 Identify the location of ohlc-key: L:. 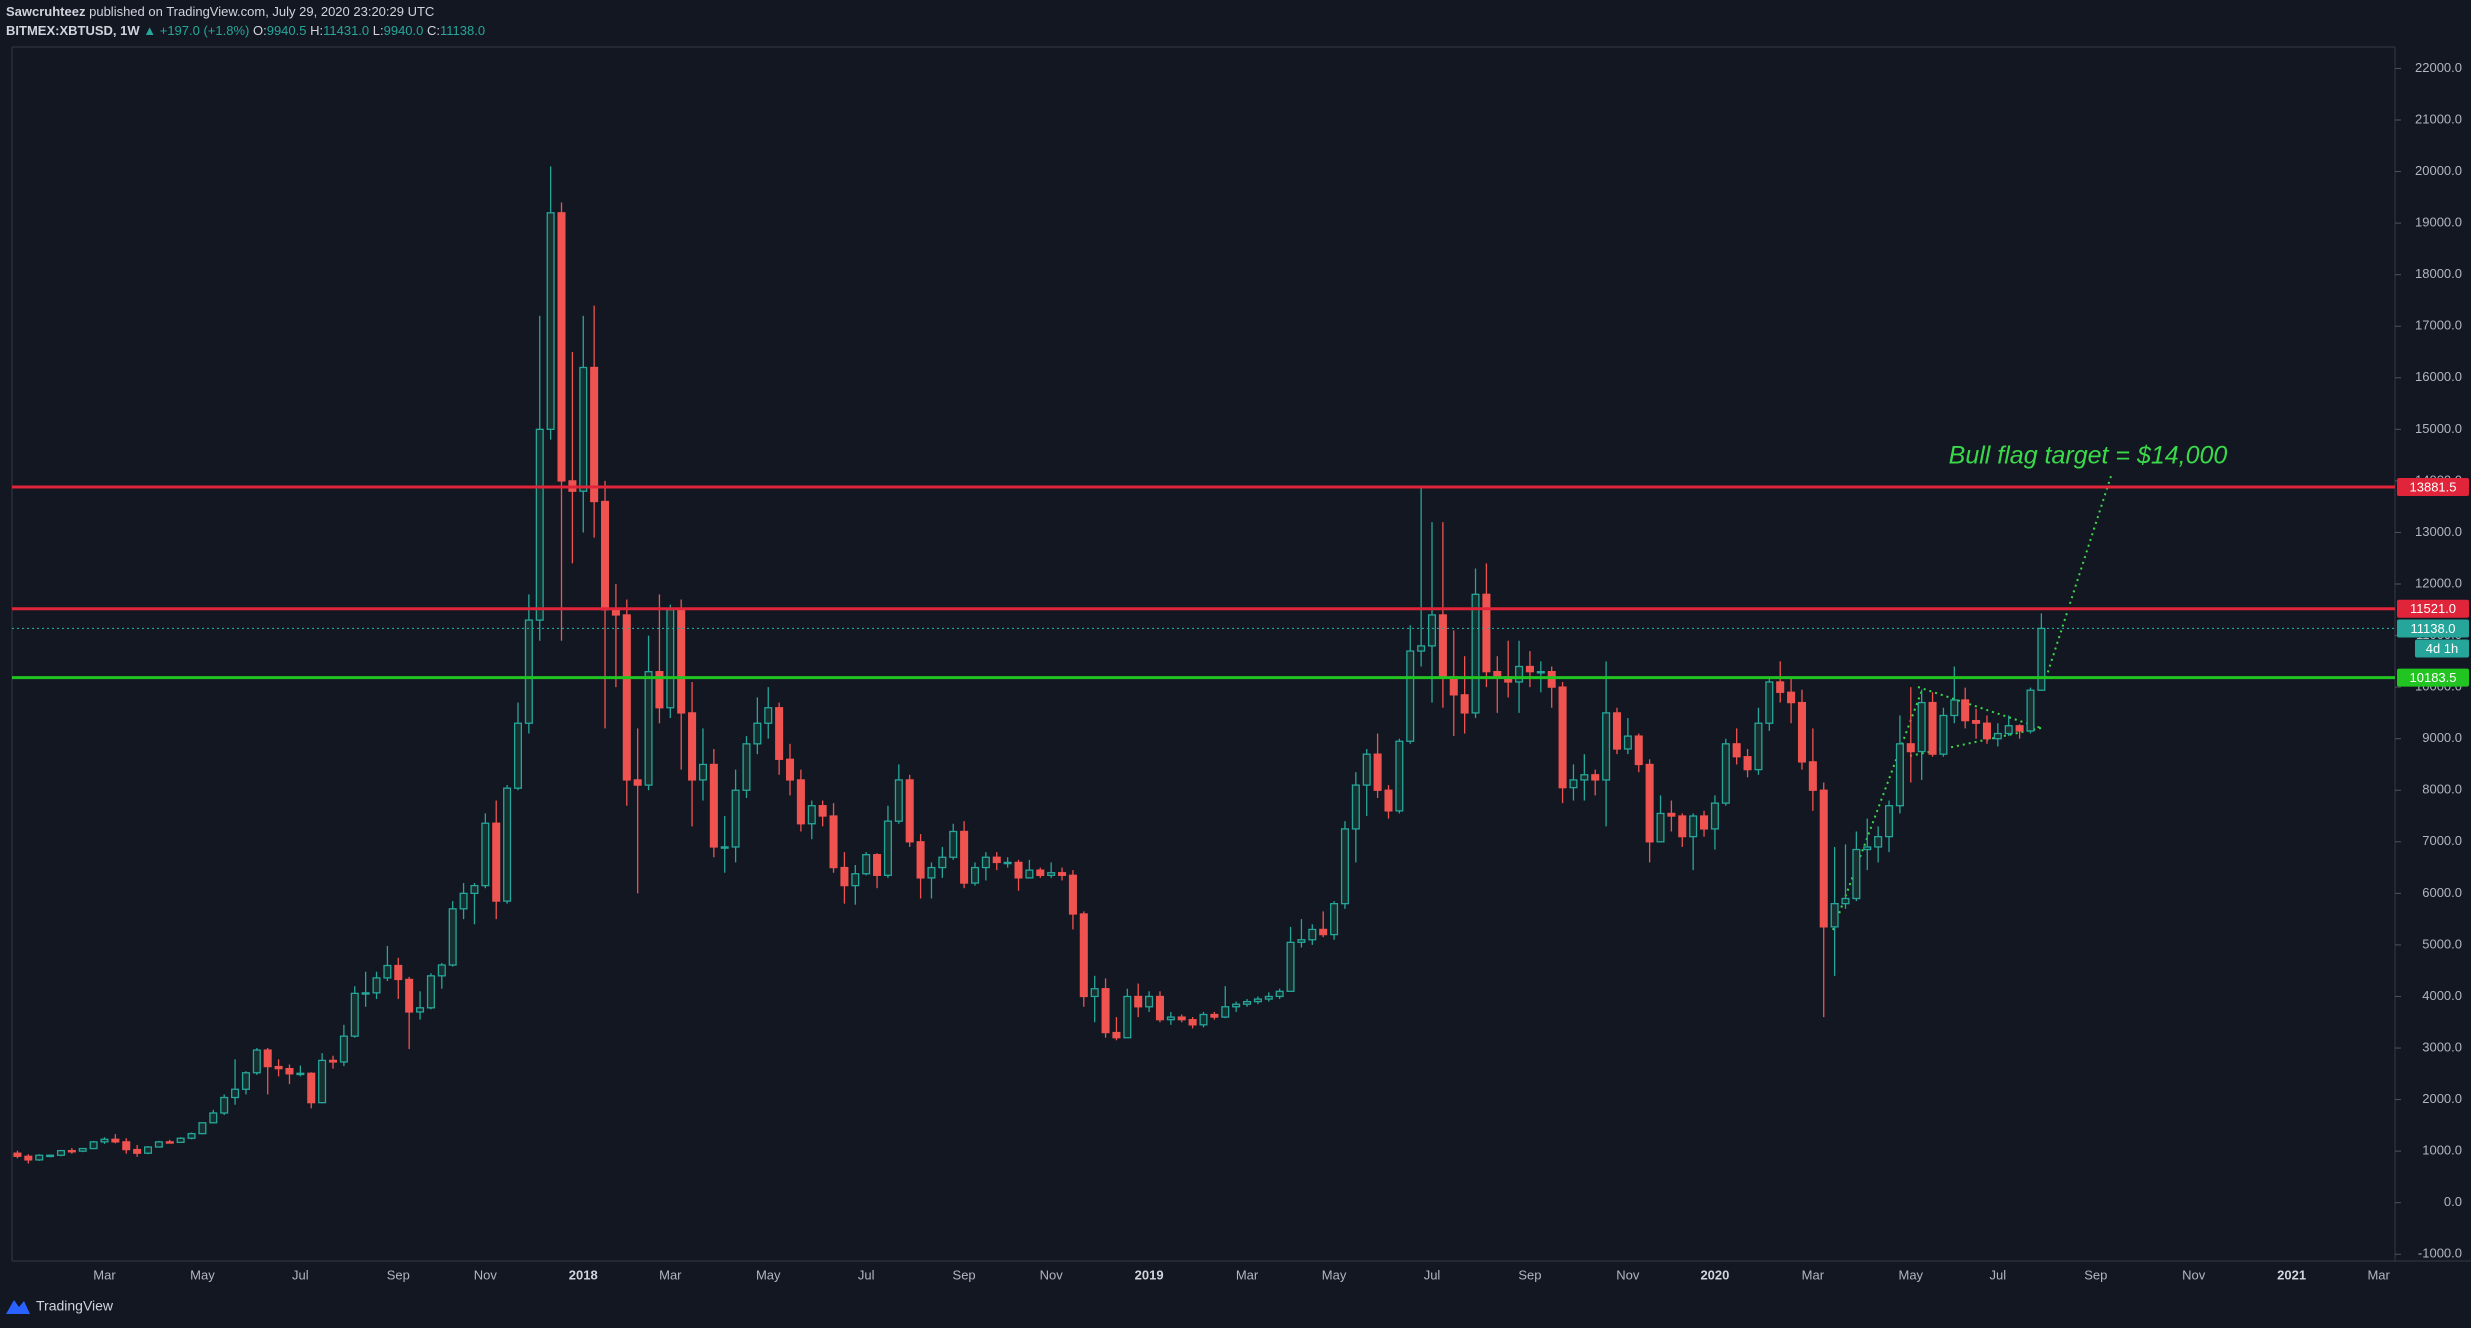
(378, 30).